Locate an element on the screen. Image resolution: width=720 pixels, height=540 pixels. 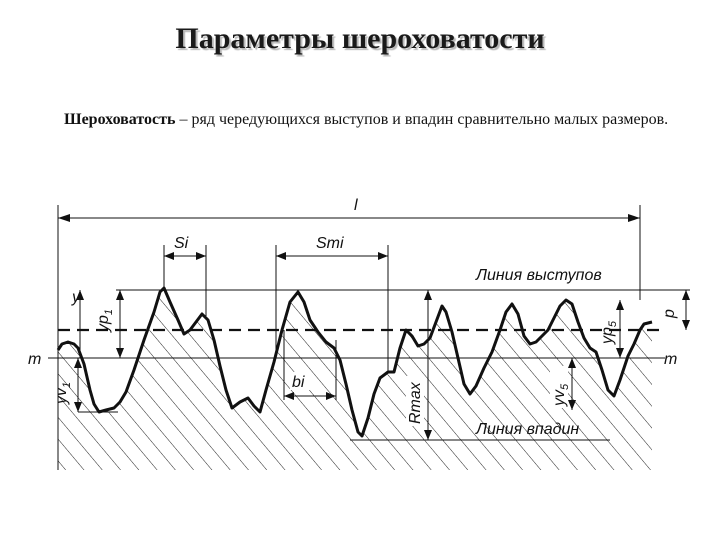
yv5-label-sub: 5 is located at coordinates (565, 386).